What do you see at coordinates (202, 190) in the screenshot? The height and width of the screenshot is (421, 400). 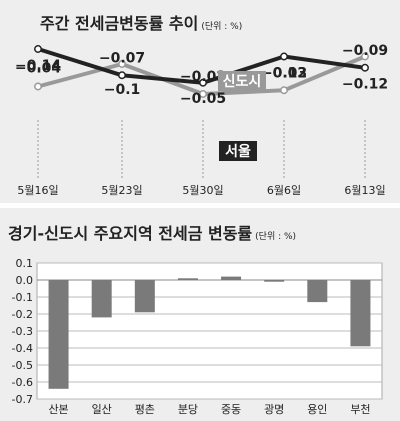 I see `x-tick-label: 5월30일` at bounding box center [202, 190].